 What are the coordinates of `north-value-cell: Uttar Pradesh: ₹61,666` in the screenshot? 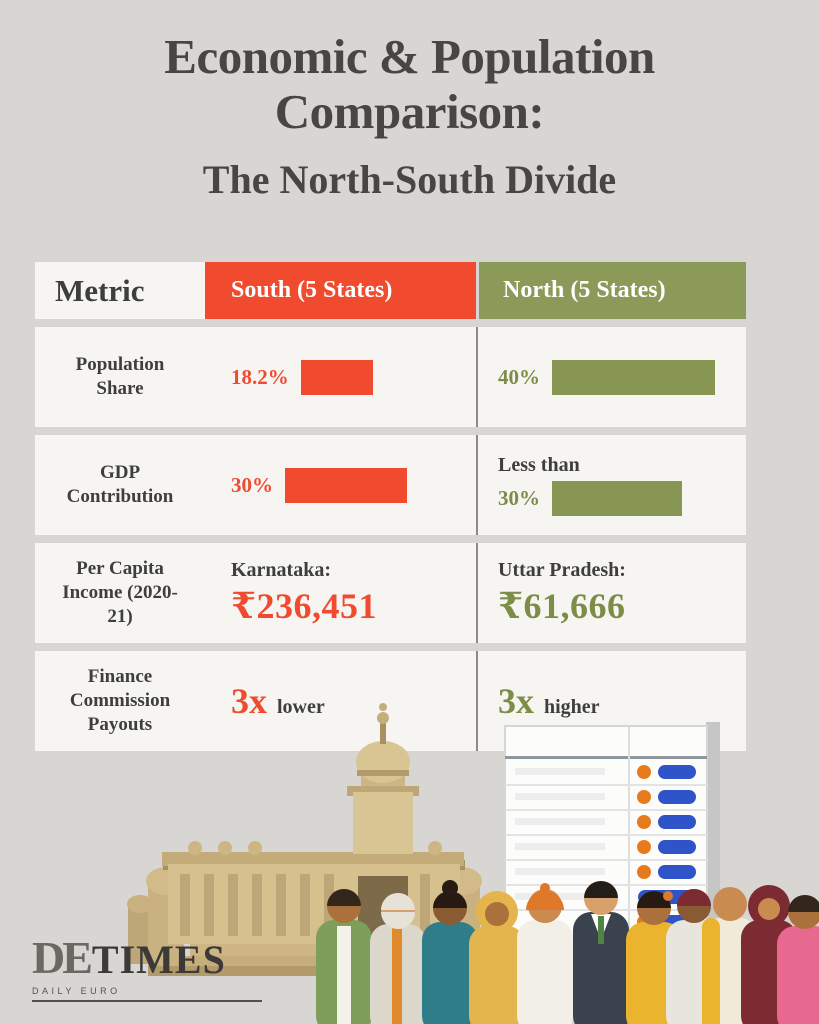 It's located at (611, 593).